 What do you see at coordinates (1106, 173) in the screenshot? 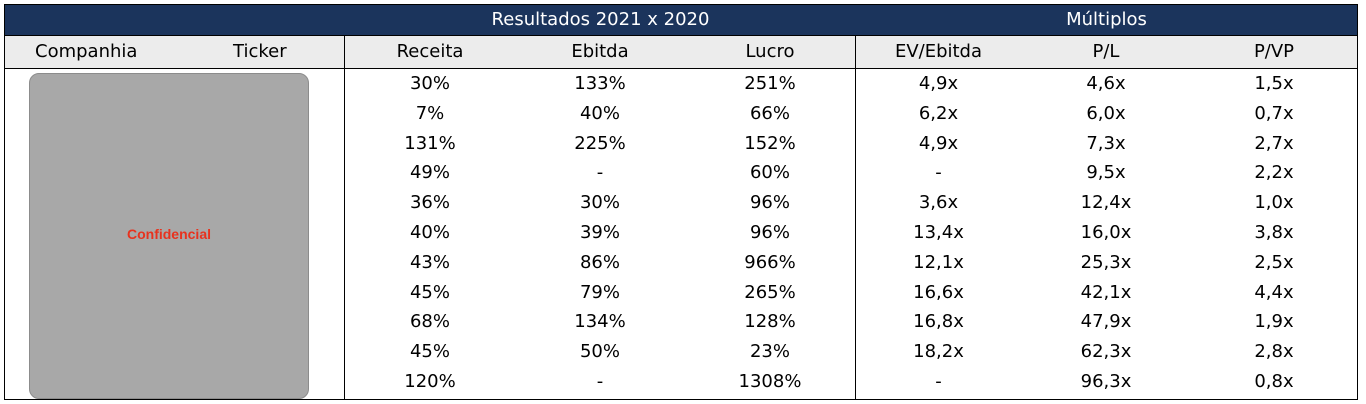
I see `cell-pl: 9,5x` at bounding box center [1106, 173].